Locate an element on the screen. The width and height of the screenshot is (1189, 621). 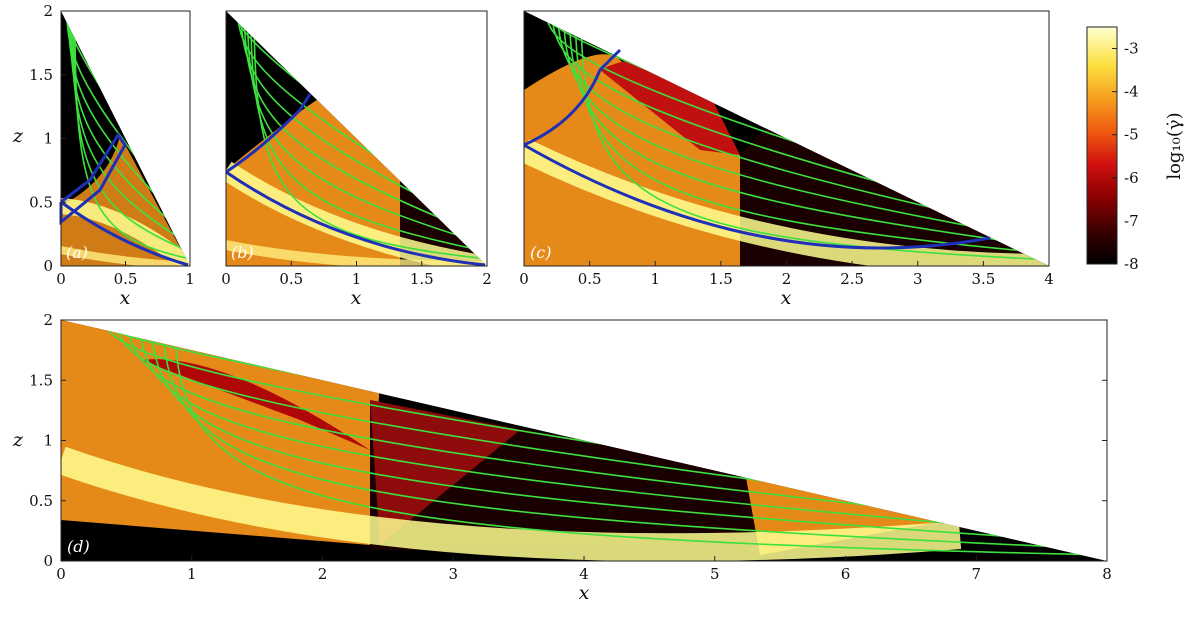
panel-a-ytick-label: 1.5 is located at coordinates (41, 75).